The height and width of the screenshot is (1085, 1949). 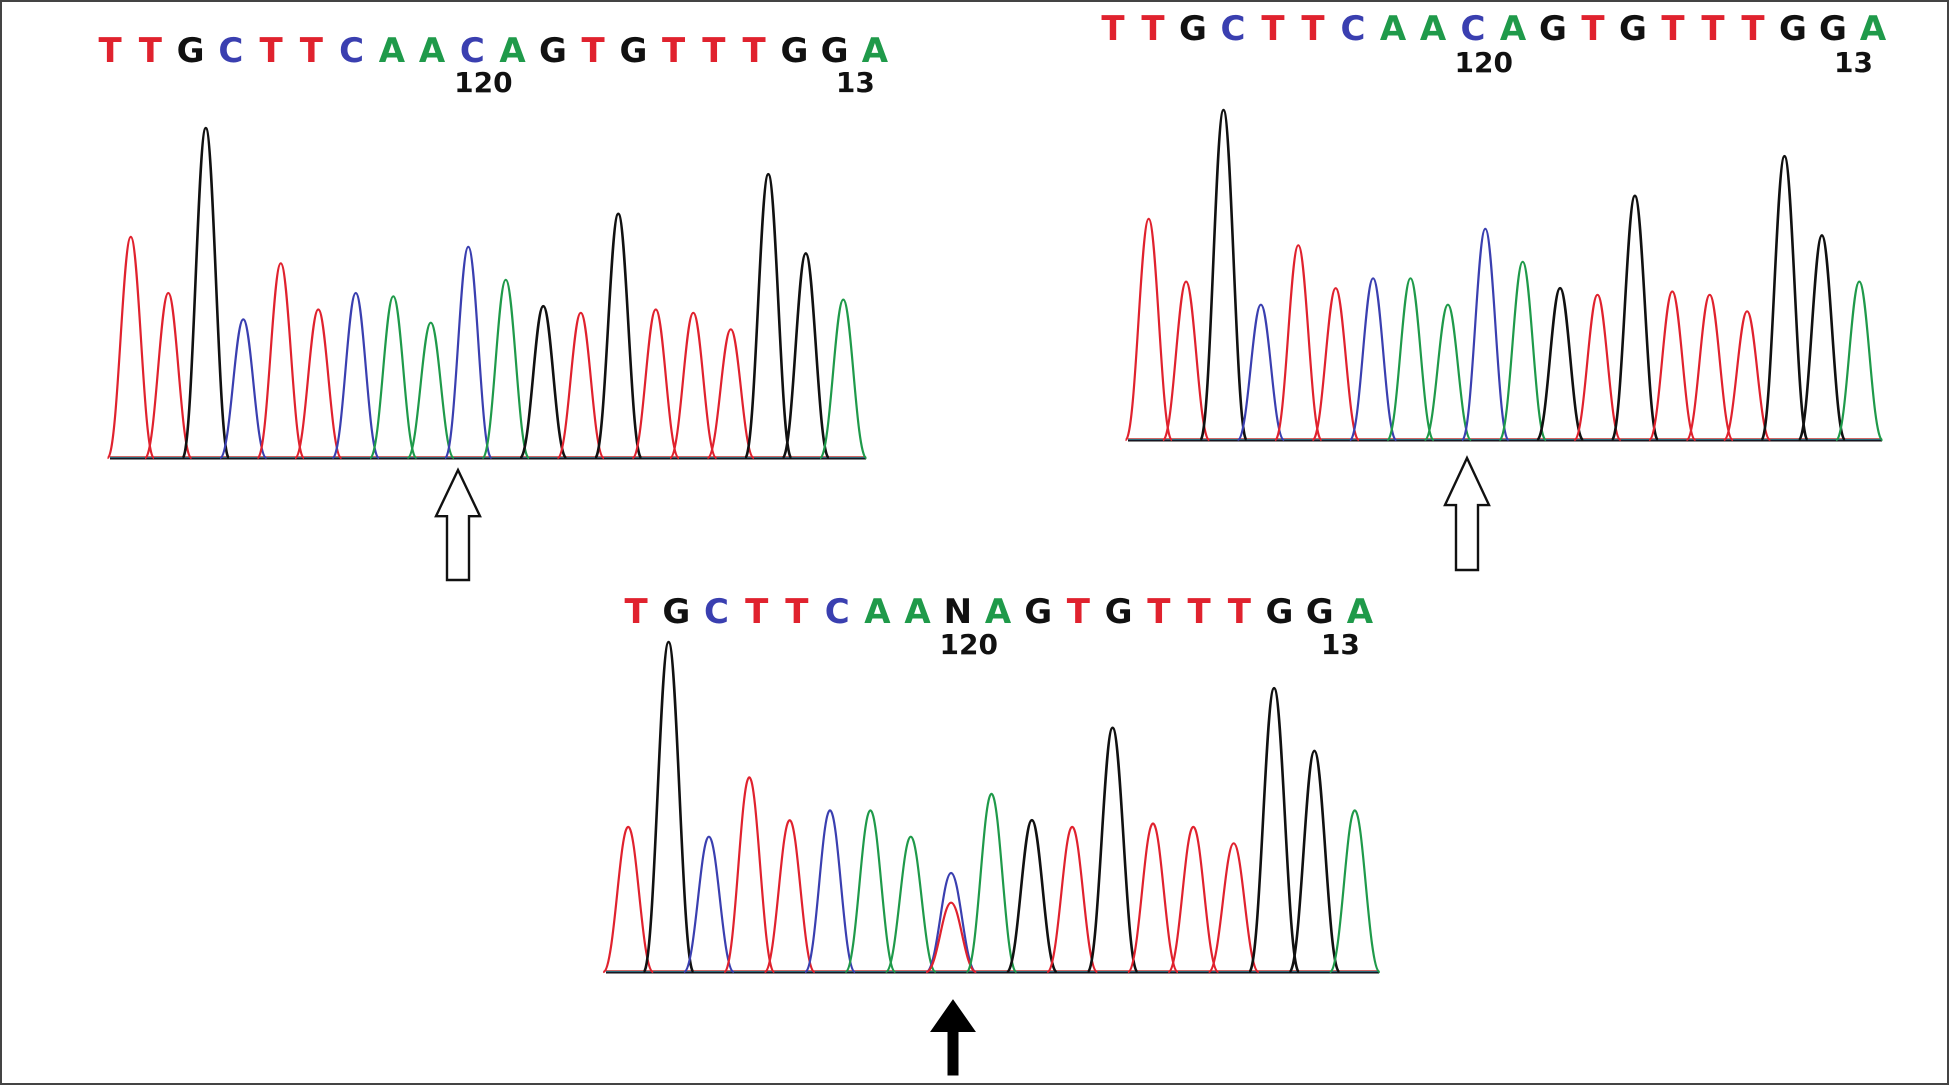 What do you see at coordinates (1467, 513) in the screenshot?
I see `open-up-arrow-icon` at bounding box center [1467, 513].